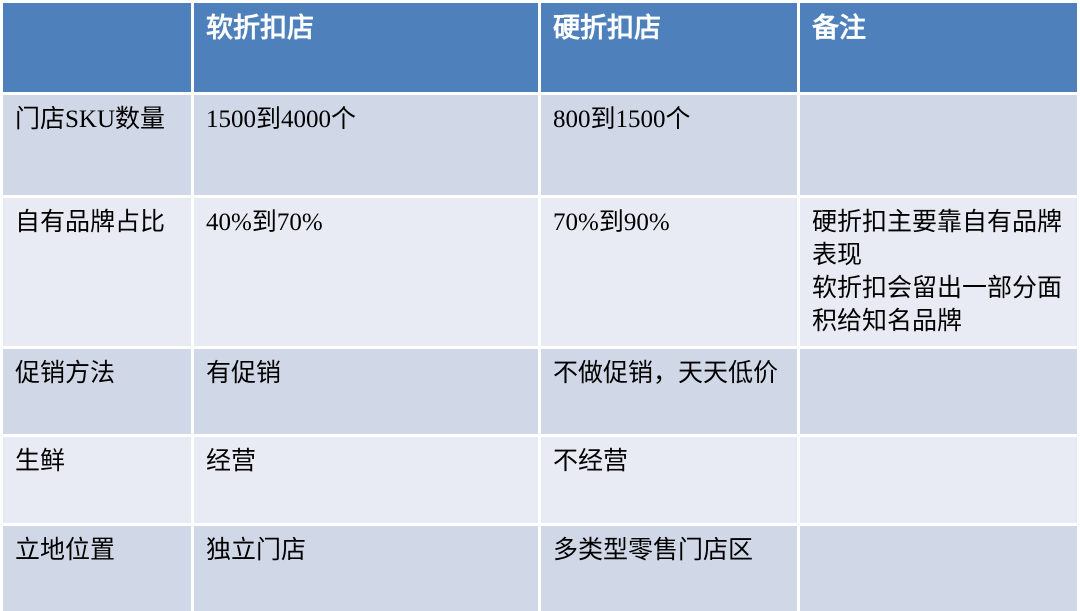 Image resolution: width=1080 pixels, height=611 pixels. Describe the element at coordinates (938, 272) in the screenshot. I see `note-cell: 硬折扣主要靠自有品牌表现 软折扣会留出一部分面积给知名品牌` at that location.